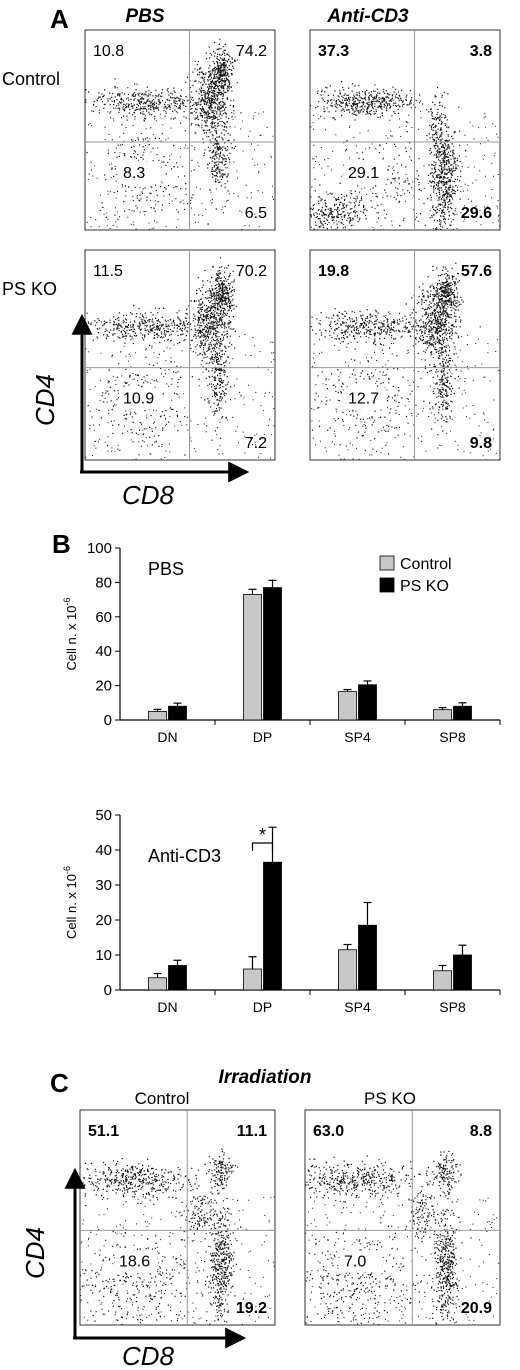 The height and width of the screenshot is (1370, 520). I want to click on quadrant-percent-lr: 20.9, so click(476, 1308).